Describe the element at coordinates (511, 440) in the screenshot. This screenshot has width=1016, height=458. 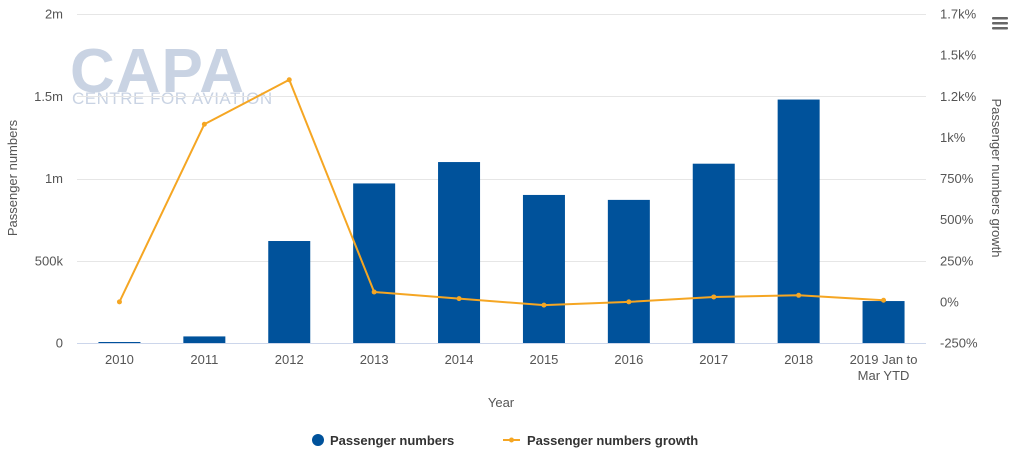
I see `legend-symbol-marker` at that location.